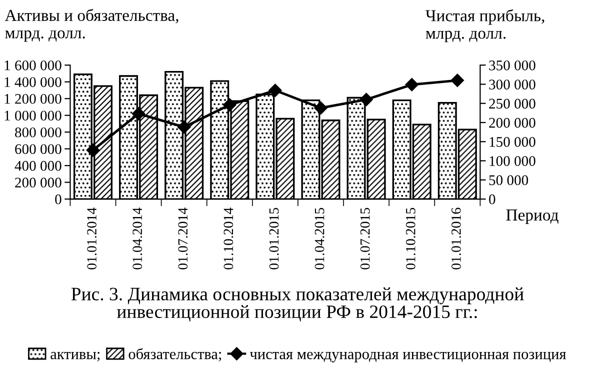  Describe the element at coordinates (456, 239) in the screenshot. I see `x-tick-label: 01.01.2016` at that location.